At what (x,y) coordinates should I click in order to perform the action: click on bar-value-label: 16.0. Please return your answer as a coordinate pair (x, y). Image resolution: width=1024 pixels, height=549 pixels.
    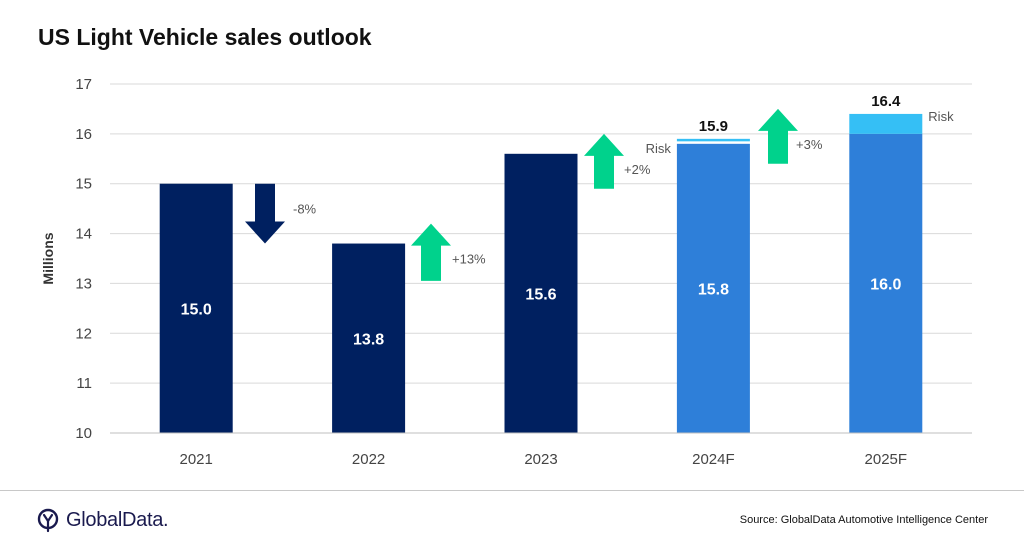
    Looking at the image, I should click on (885, 284).